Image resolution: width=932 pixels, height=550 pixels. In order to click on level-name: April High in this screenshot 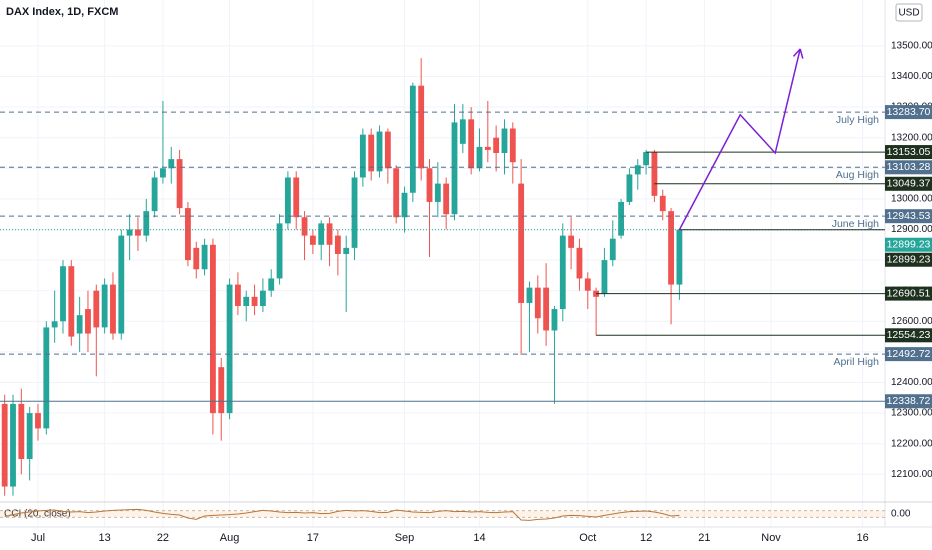, I will do `click(856, 362)`.